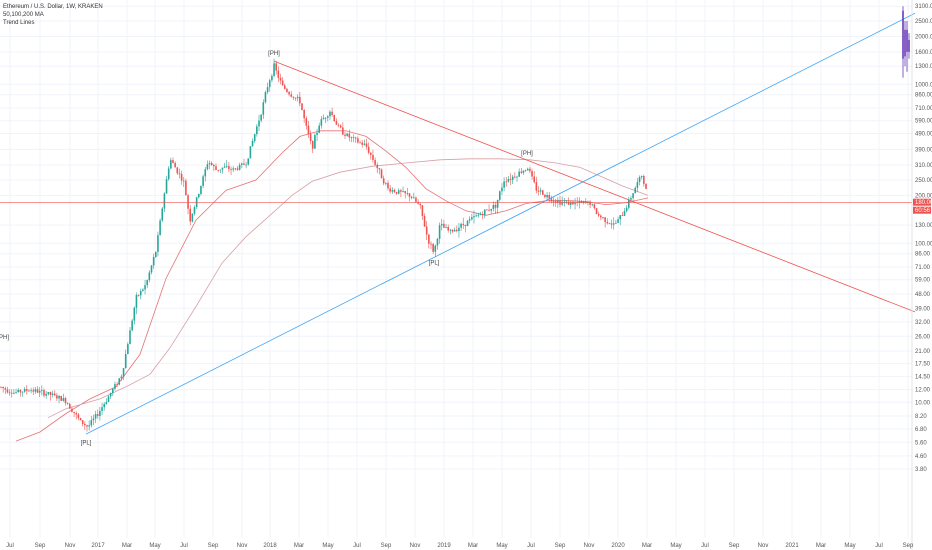 The width and height of the screenshot is (932, 550). I want to click on y-tick-label: 1300.00, so click(923, 67).